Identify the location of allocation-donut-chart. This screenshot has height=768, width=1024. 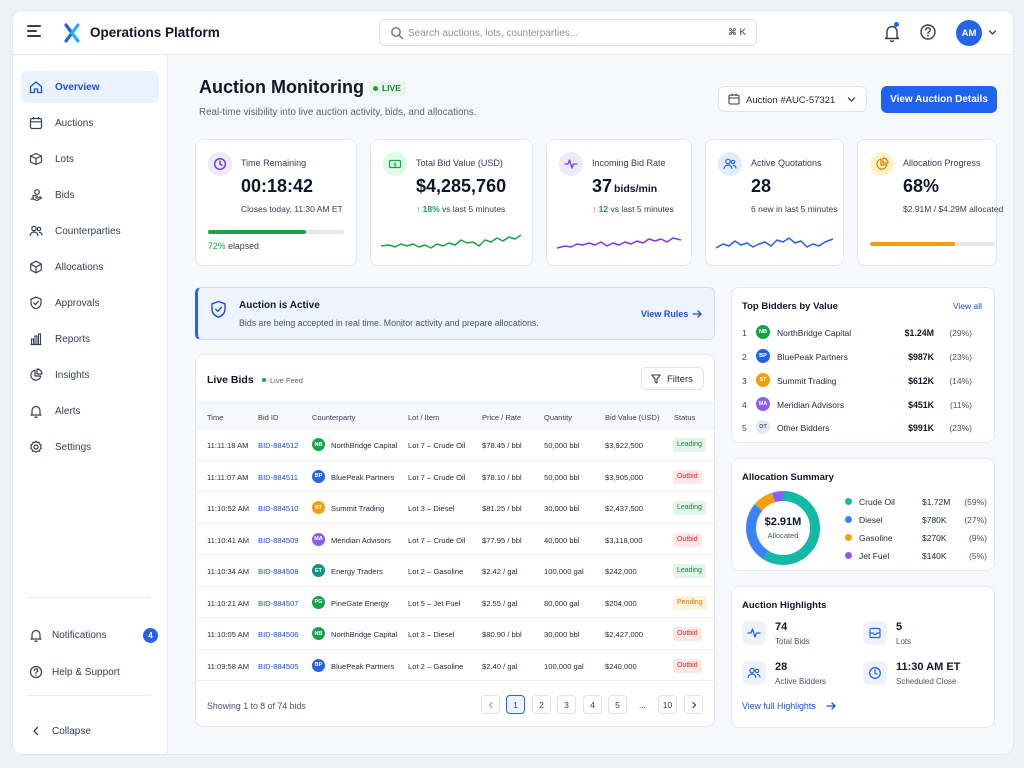
(783, 528).